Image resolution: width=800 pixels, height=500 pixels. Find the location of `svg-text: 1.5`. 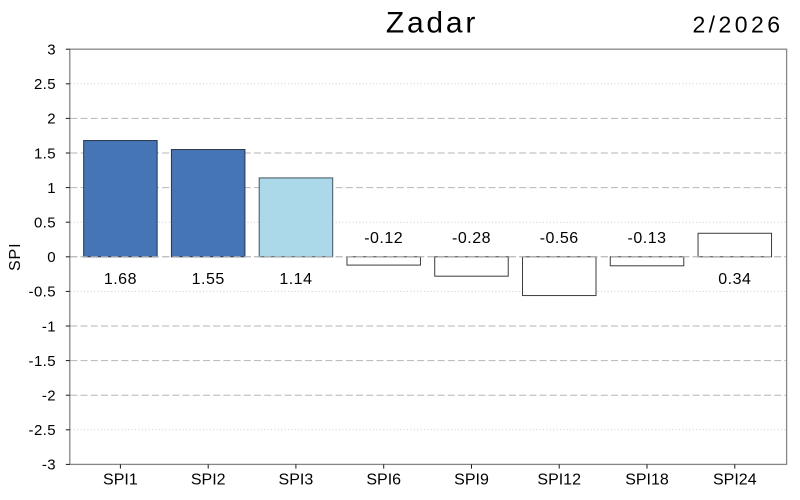

svg-text: 1.5 is located at coordinates (45, 153).